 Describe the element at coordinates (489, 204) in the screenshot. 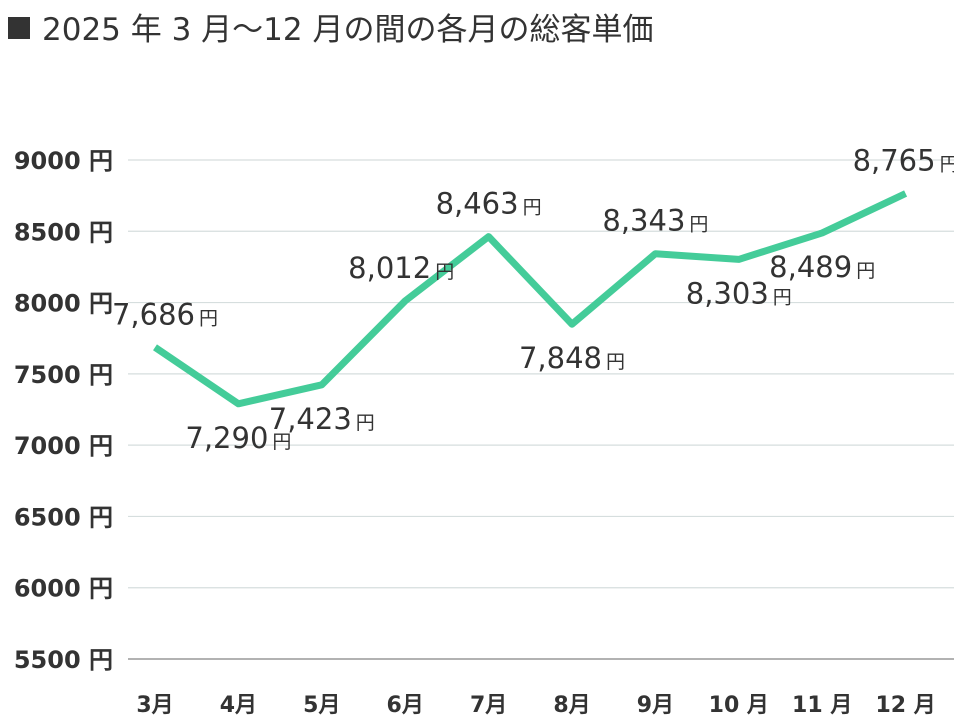

I see `data-label: 8,463 円` at that location.